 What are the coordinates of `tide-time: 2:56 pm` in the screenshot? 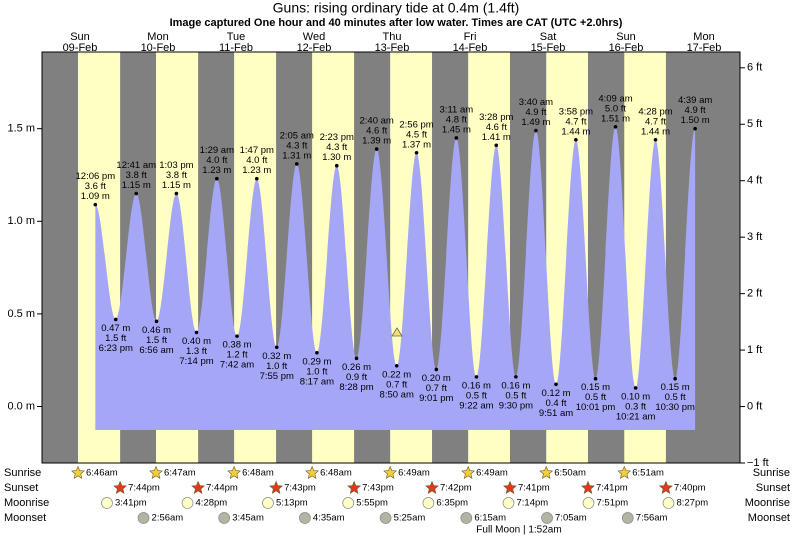 It's located at (416, 124).